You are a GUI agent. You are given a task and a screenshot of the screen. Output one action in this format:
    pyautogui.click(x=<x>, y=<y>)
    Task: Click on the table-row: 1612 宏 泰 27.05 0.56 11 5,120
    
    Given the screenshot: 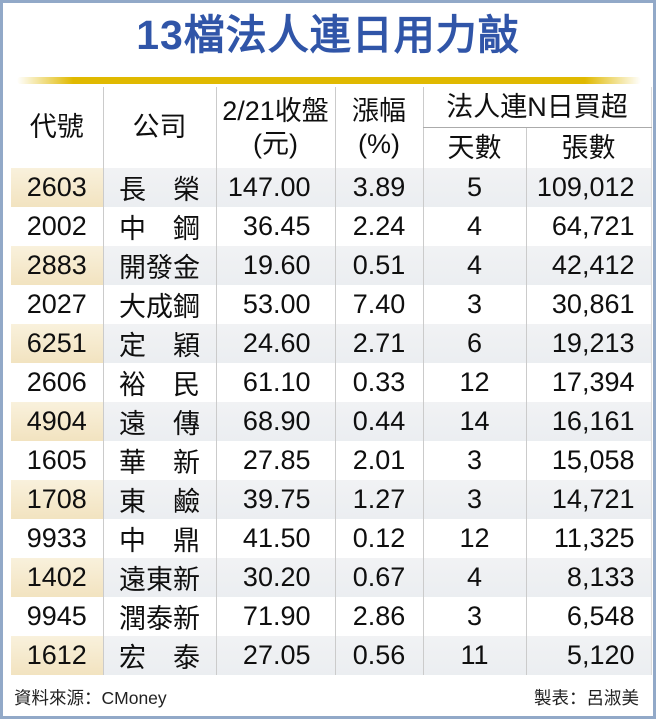 What is the action you would take?
    pyautogui.click(x=331, y=656)
    